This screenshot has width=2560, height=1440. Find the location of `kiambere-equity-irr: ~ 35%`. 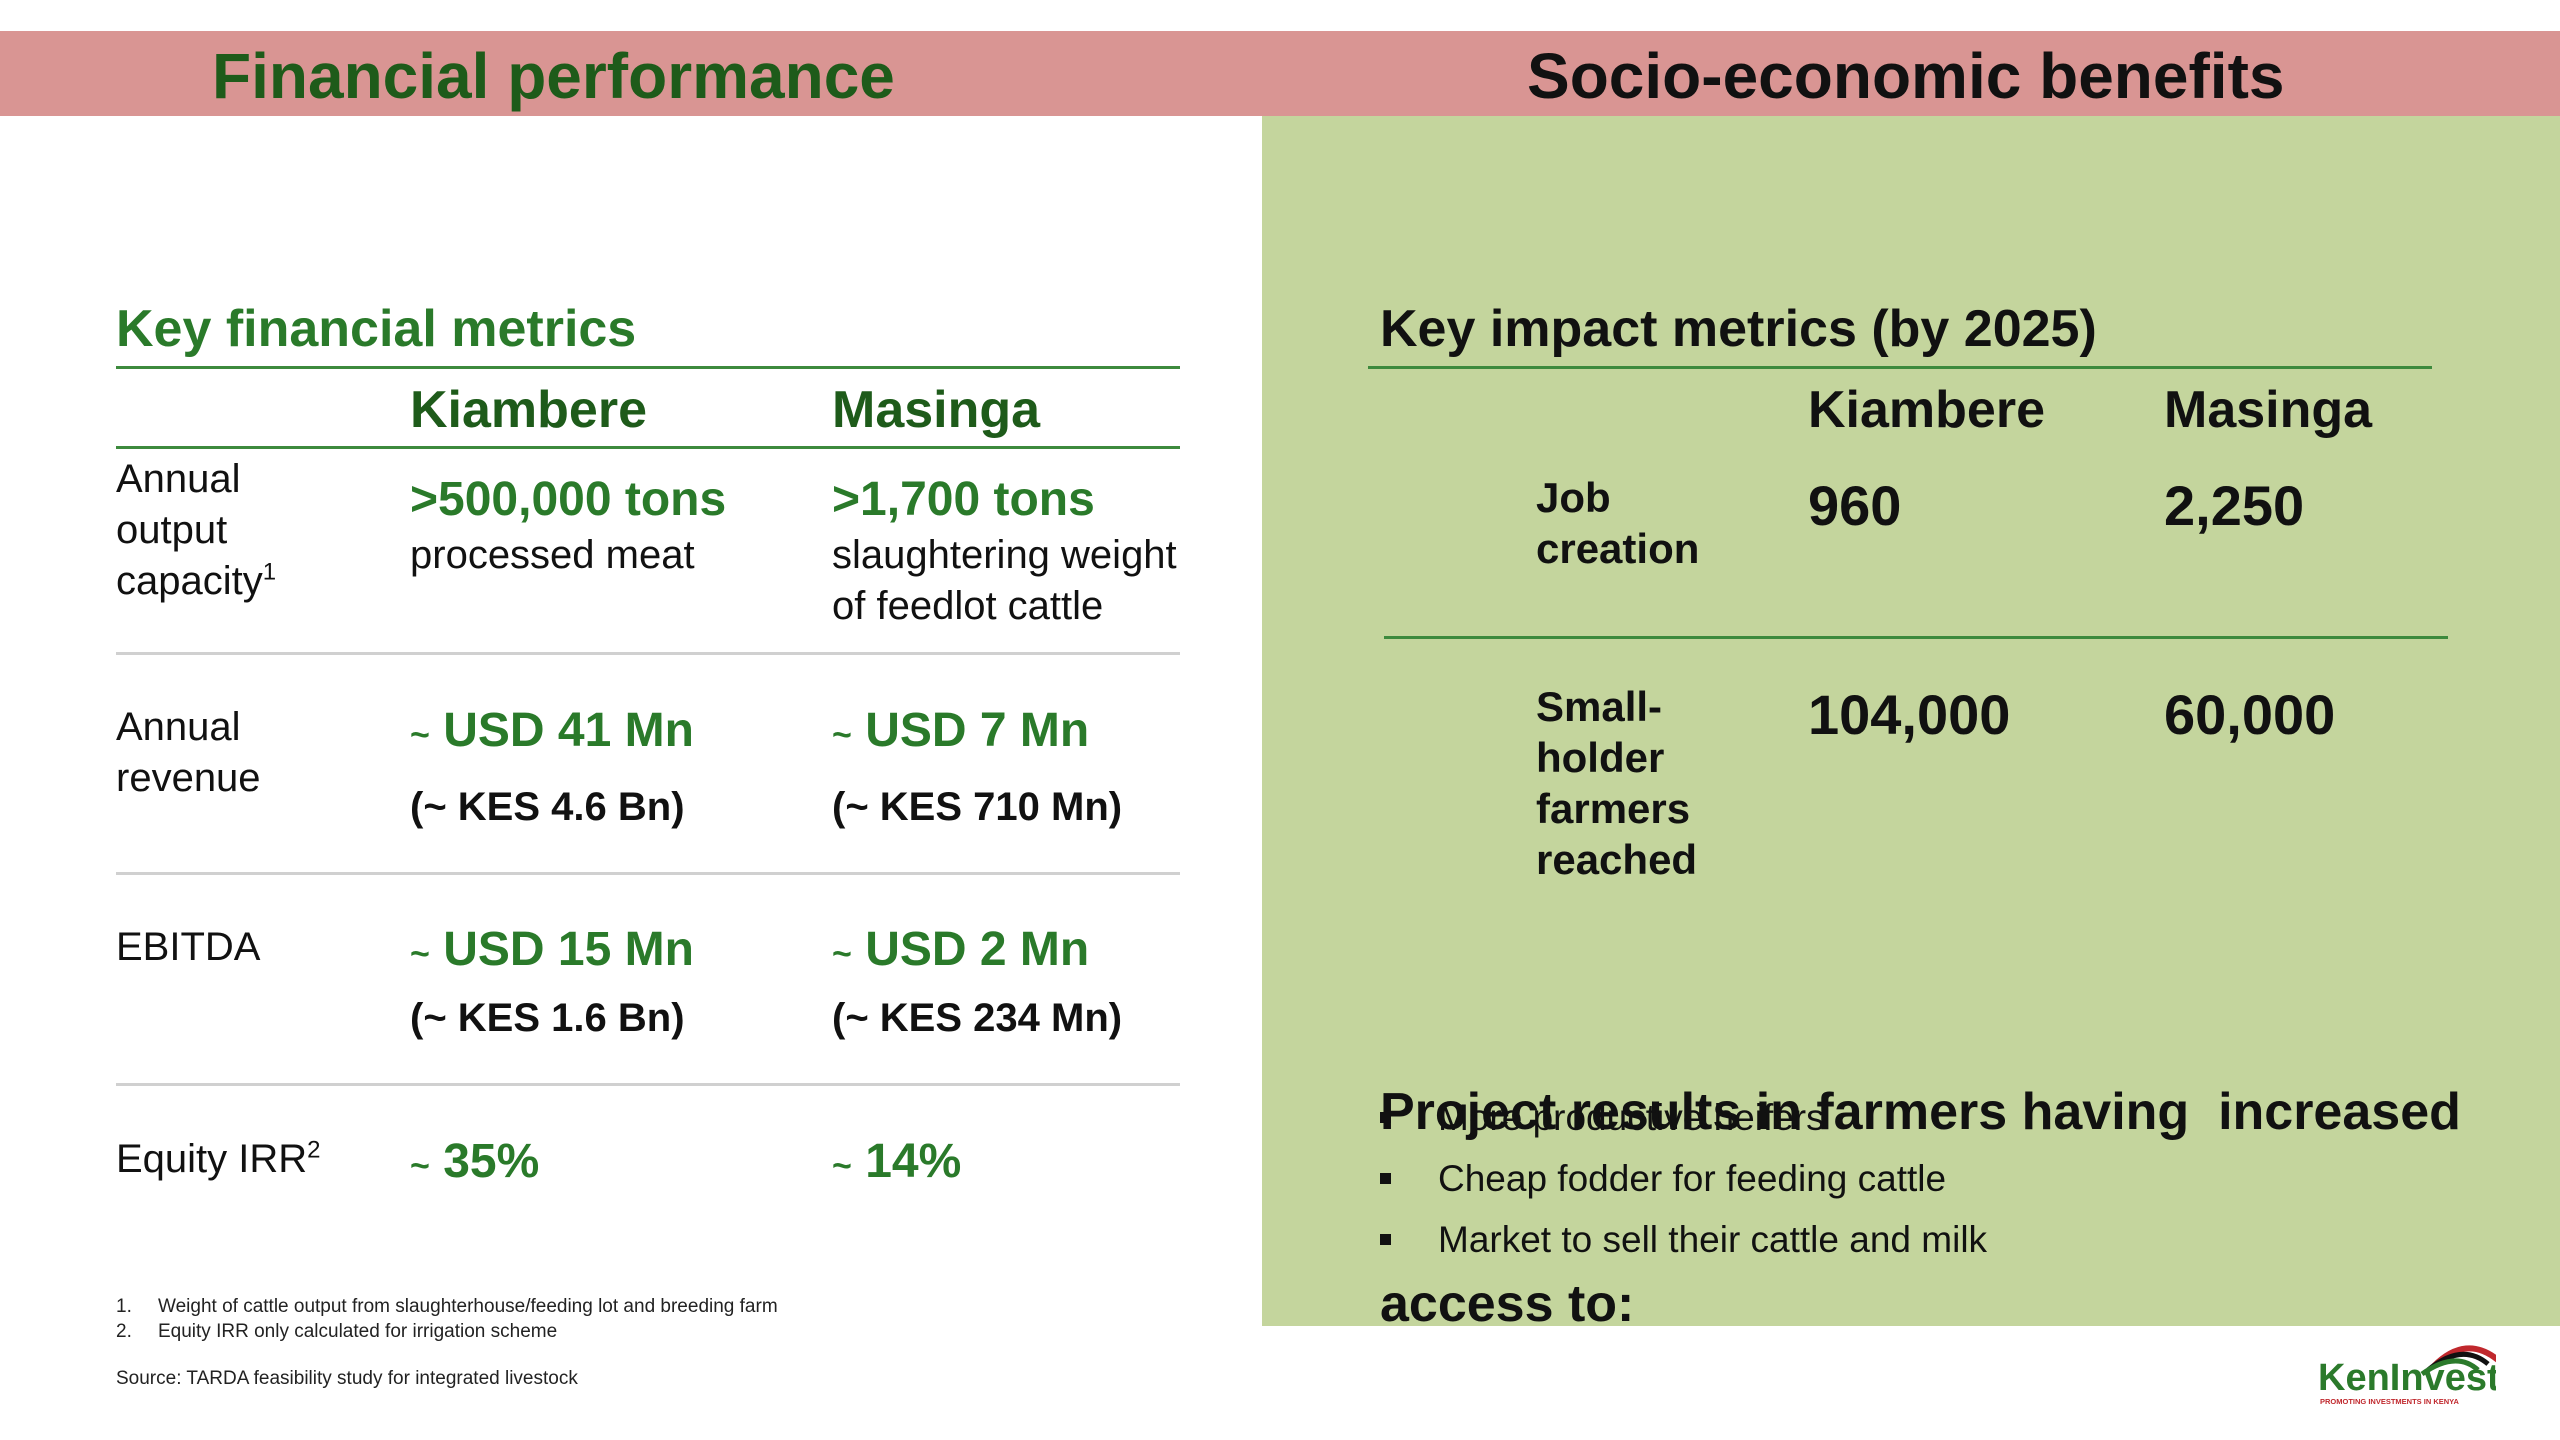

kiambere-equity-irr: ~ 35% is located at coordinates (474, 1164).